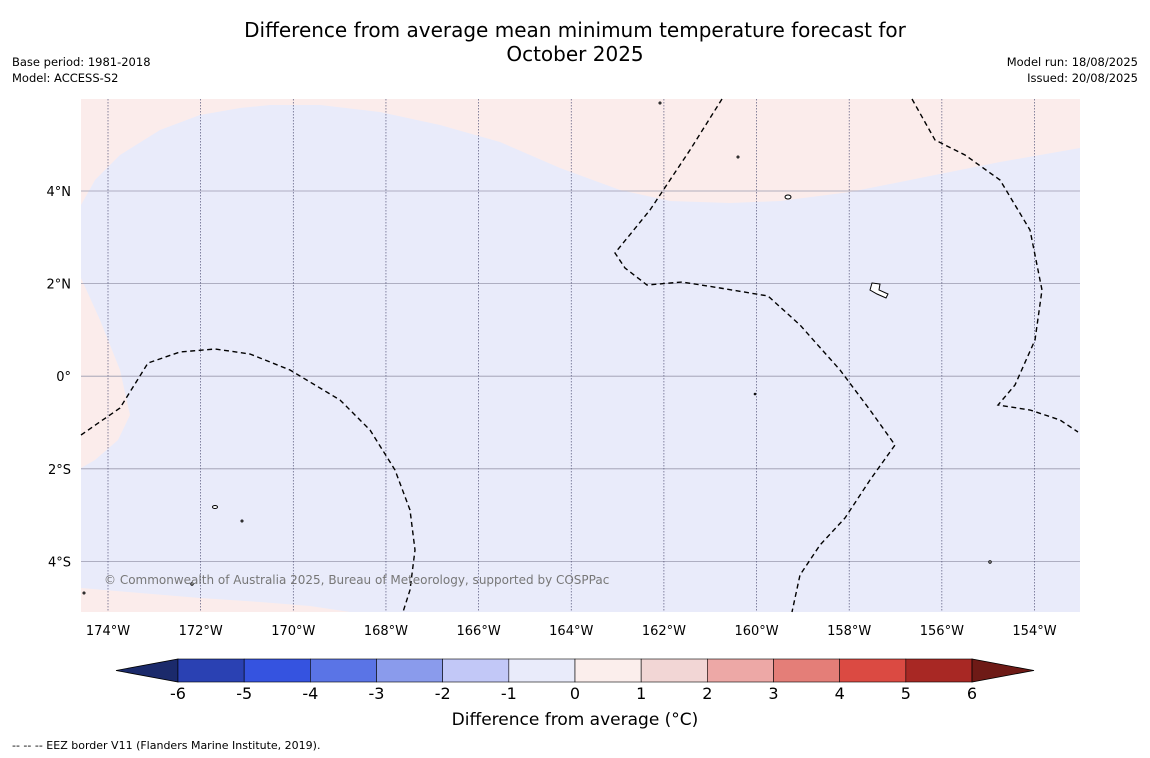  I want to click on warm-region-north, so click(580, 152).